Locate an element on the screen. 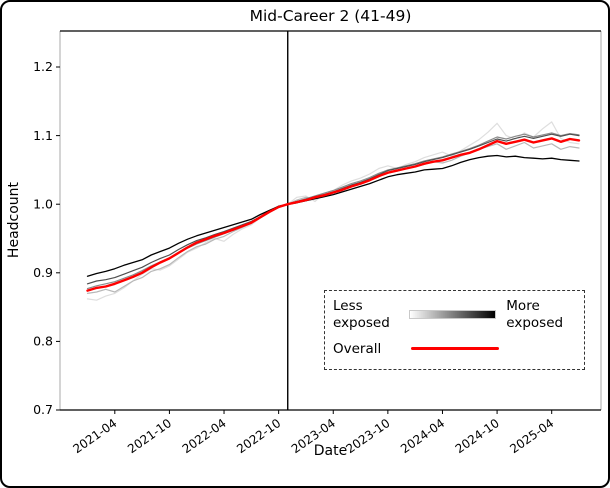 This screenshot has width=610, height=488. legend-exposure-row: Less exposed More exposed is located at coordinates (454, 315).